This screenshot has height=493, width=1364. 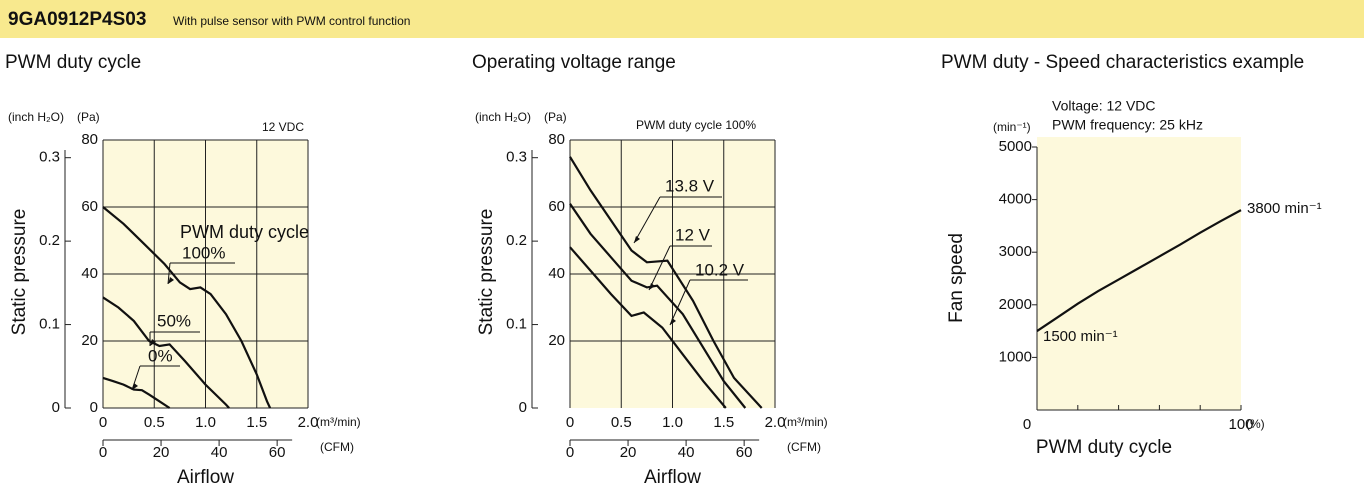 I want to click on y-axis-label: Fan speed, so click(x=956, y=278).